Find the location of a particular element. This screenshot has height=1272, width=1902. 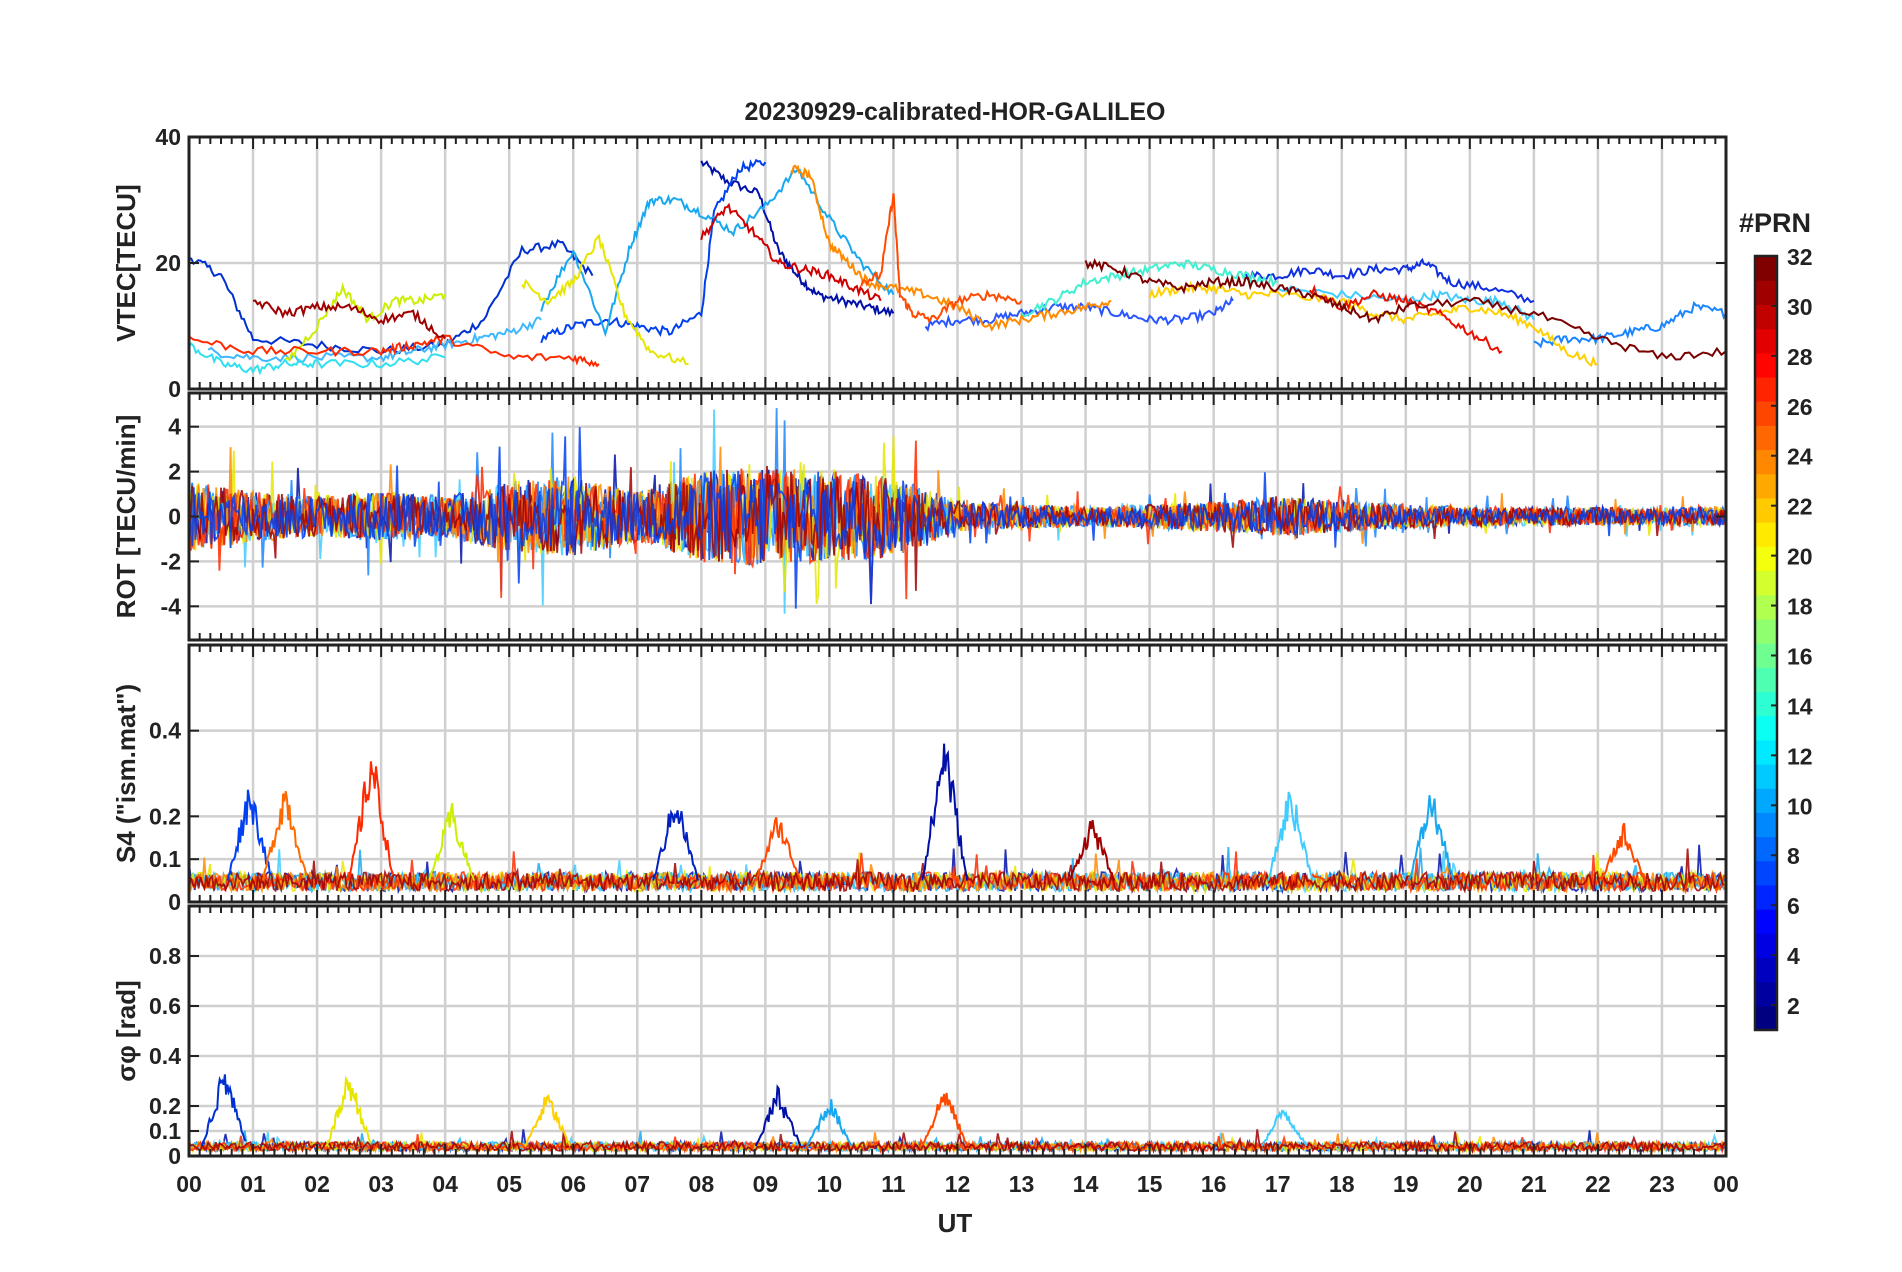

colorbar-tick-label: 28 is located at coordinates (1800, 357).